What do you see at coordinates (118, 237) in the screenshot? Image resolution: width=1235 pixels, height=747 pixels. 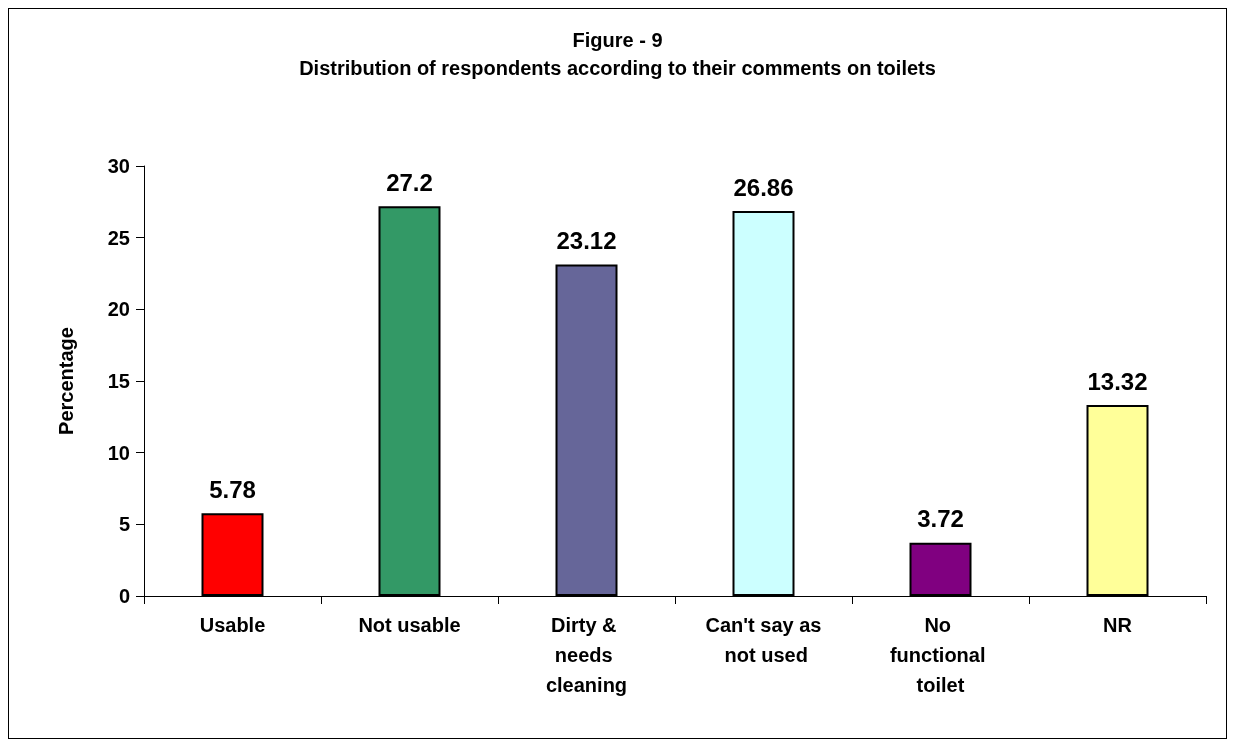 I see `y-tick-label: 25` at bounding box center [118, 237].